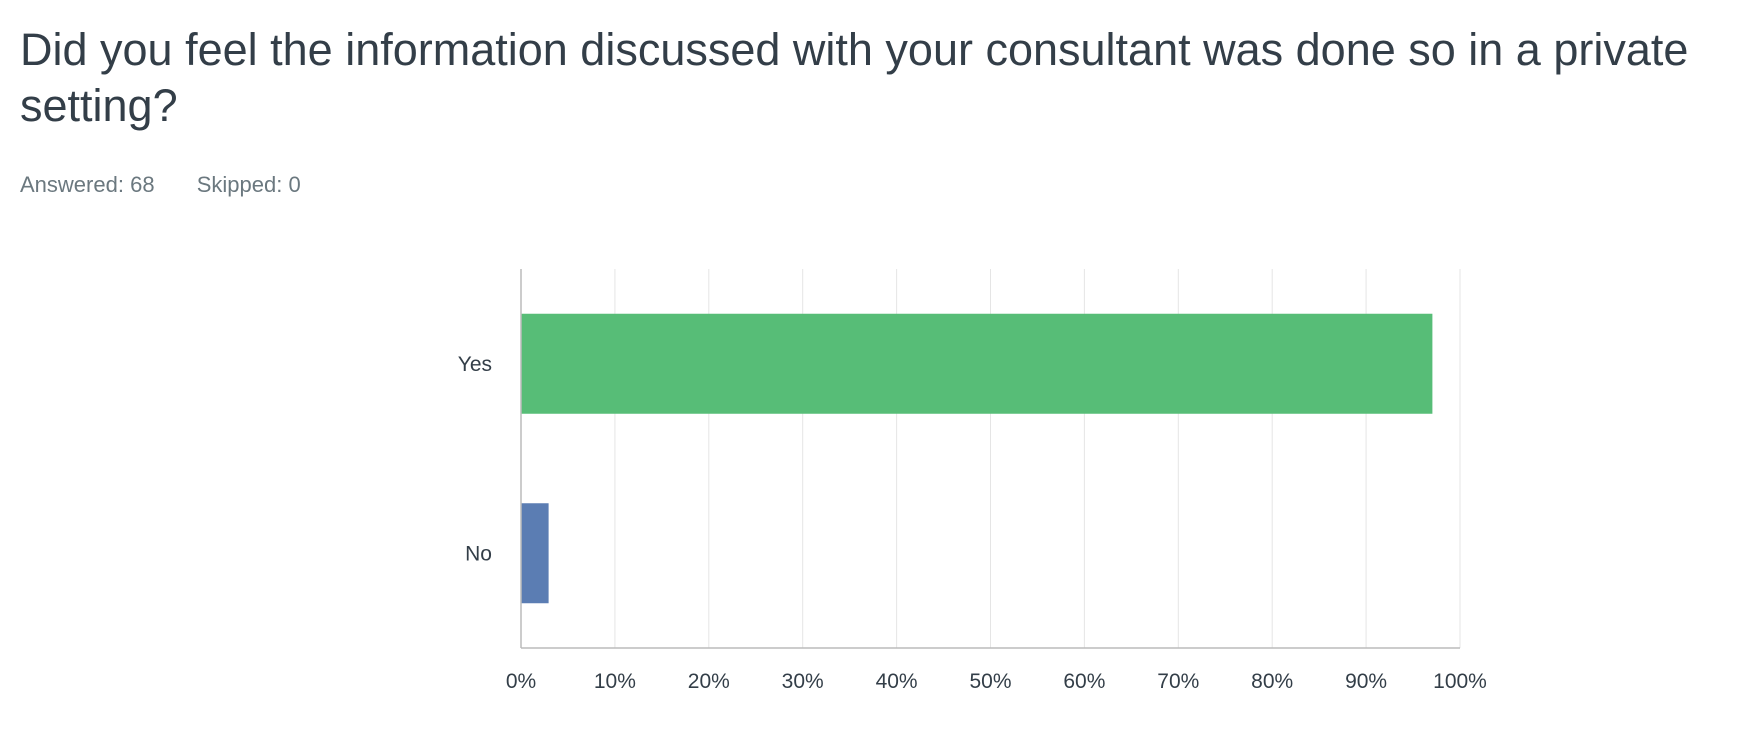  I want to click on bar-yes, so click(977, 363).